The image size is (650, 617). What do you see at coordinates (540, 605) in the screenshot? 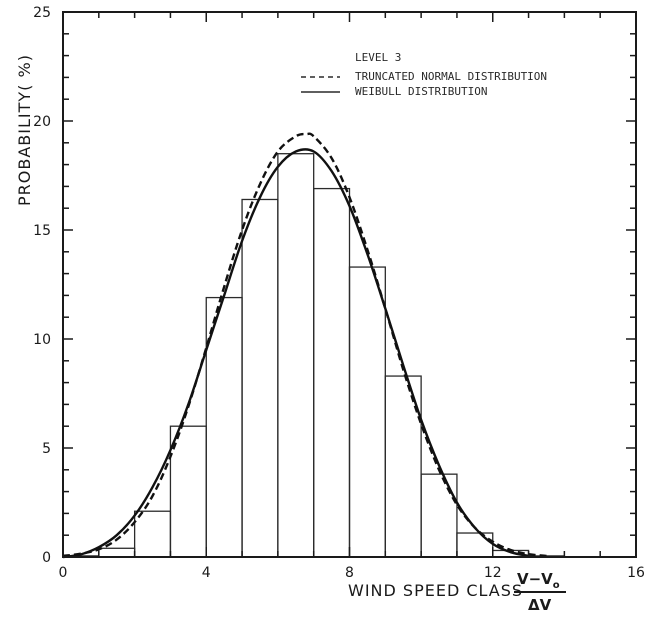
I see `fraction-denominator: ΔV` at bounding box center [540, 605].